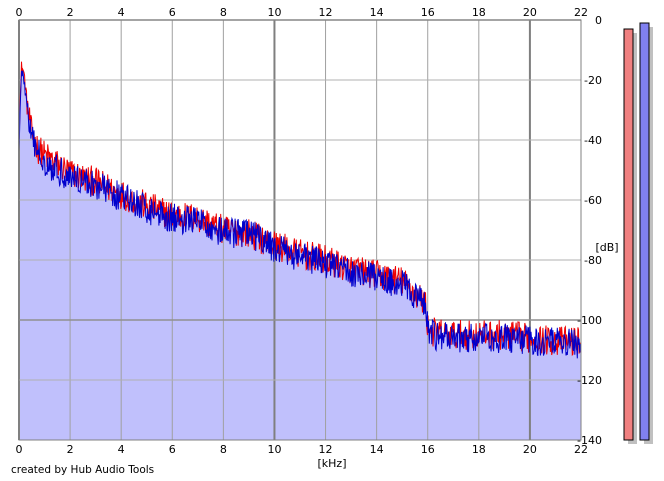  I want to click on x-tick-label-top: 4, so click(121, 12).